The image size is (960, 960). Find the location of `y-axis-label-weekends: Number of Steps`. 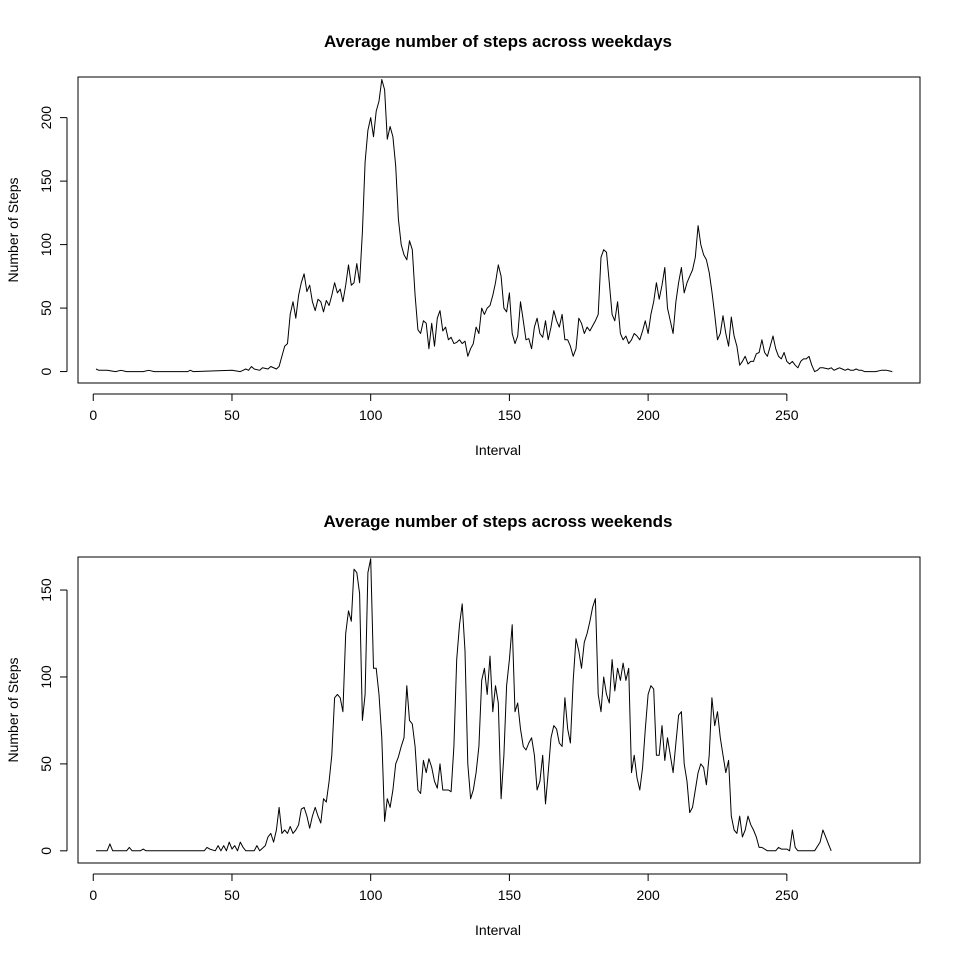

y-axis-label-weekends: Number of Steps is located at coordinates (13, 709).